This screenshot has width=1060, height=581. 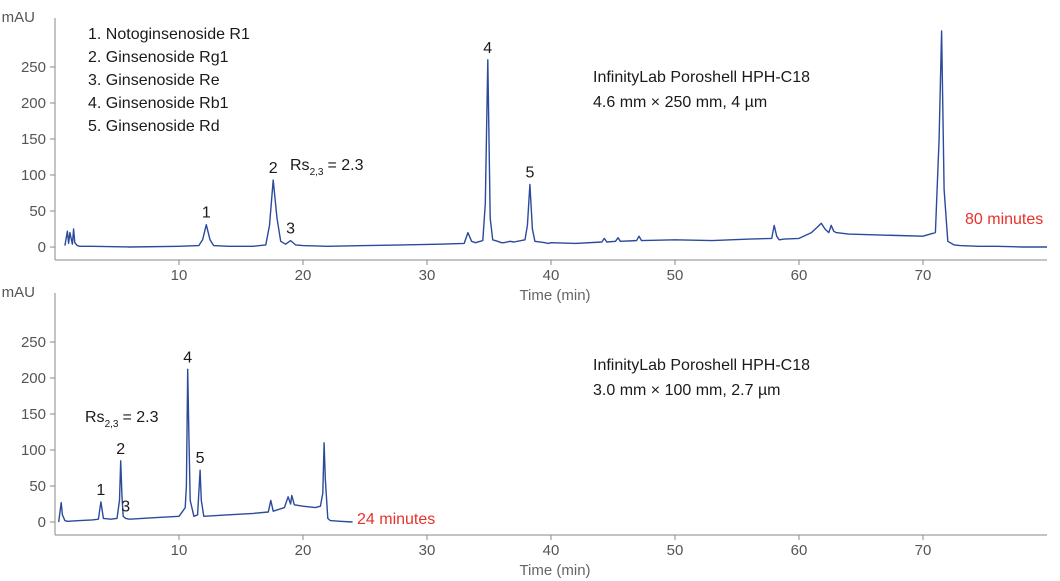 What do you see at coordinates (687, 390) in the screenshot?
I see `column-description: 3.0 mm × 100 mm, 2.7 µm` at bounding box center [687, 390].